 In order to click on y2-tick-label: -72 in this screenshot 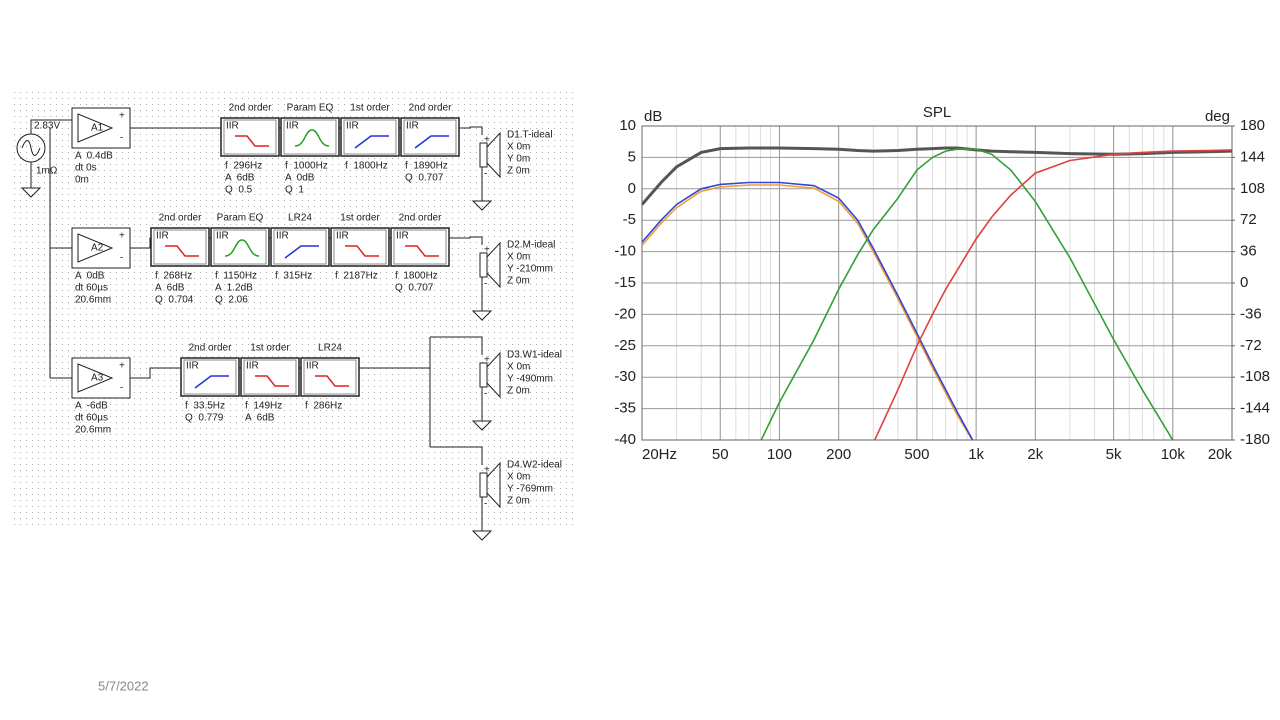, I will do `click(1251, 345)`.